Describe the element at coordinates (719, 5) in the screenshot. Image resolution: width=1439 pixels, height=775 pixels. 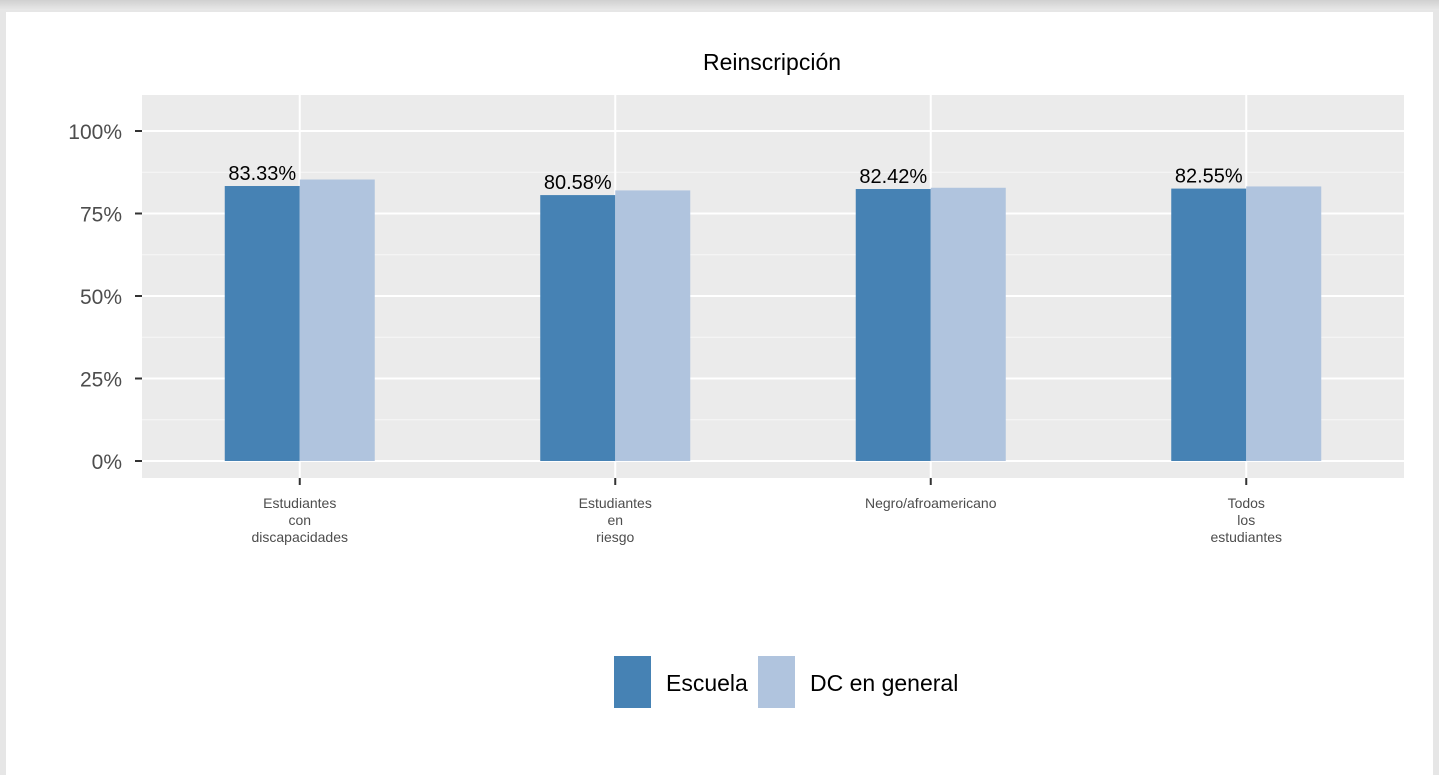
I see `window-top-bar` at that location.